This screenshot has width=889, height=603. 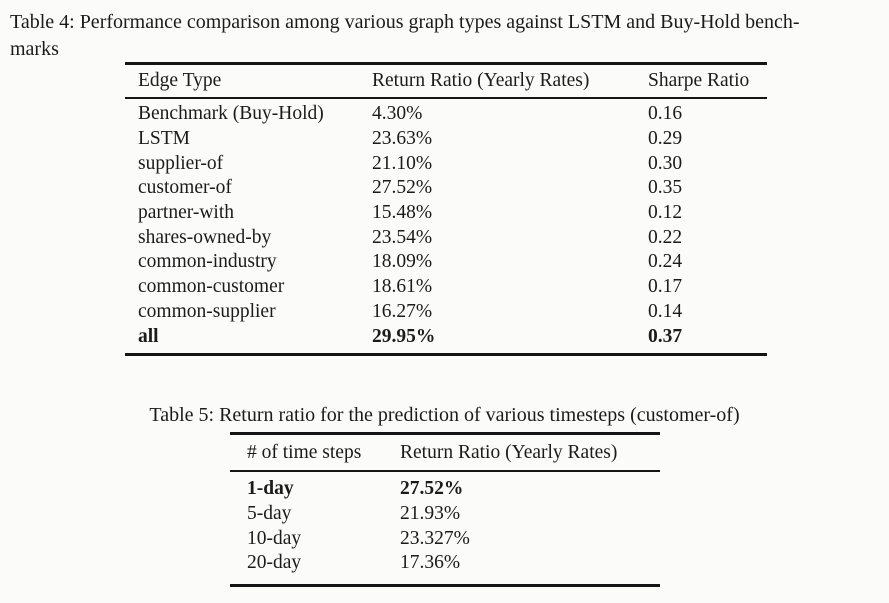 I want to click on table-row: common-industry 18.09% 0.24, so click(x=446, y=262).